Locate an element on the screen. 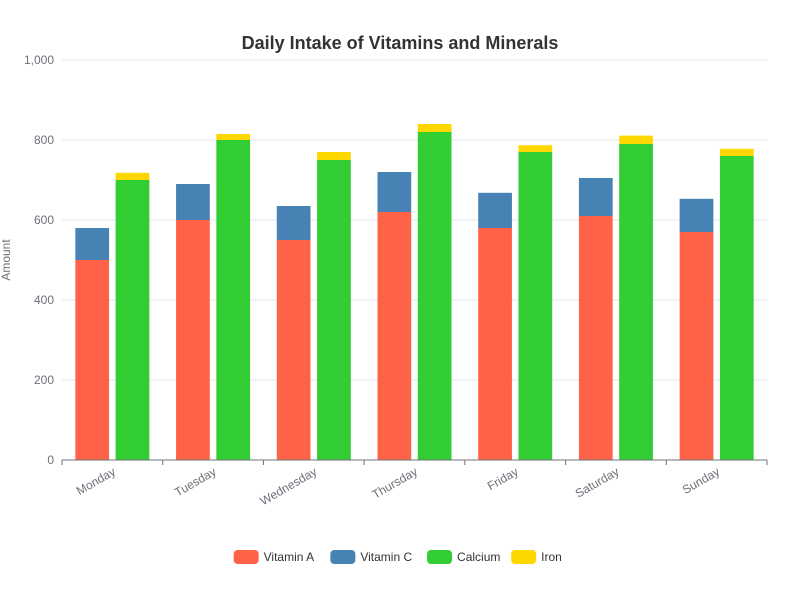  legend-item-vitamin-c: Vitamin C is located at coordinates (371, 557).